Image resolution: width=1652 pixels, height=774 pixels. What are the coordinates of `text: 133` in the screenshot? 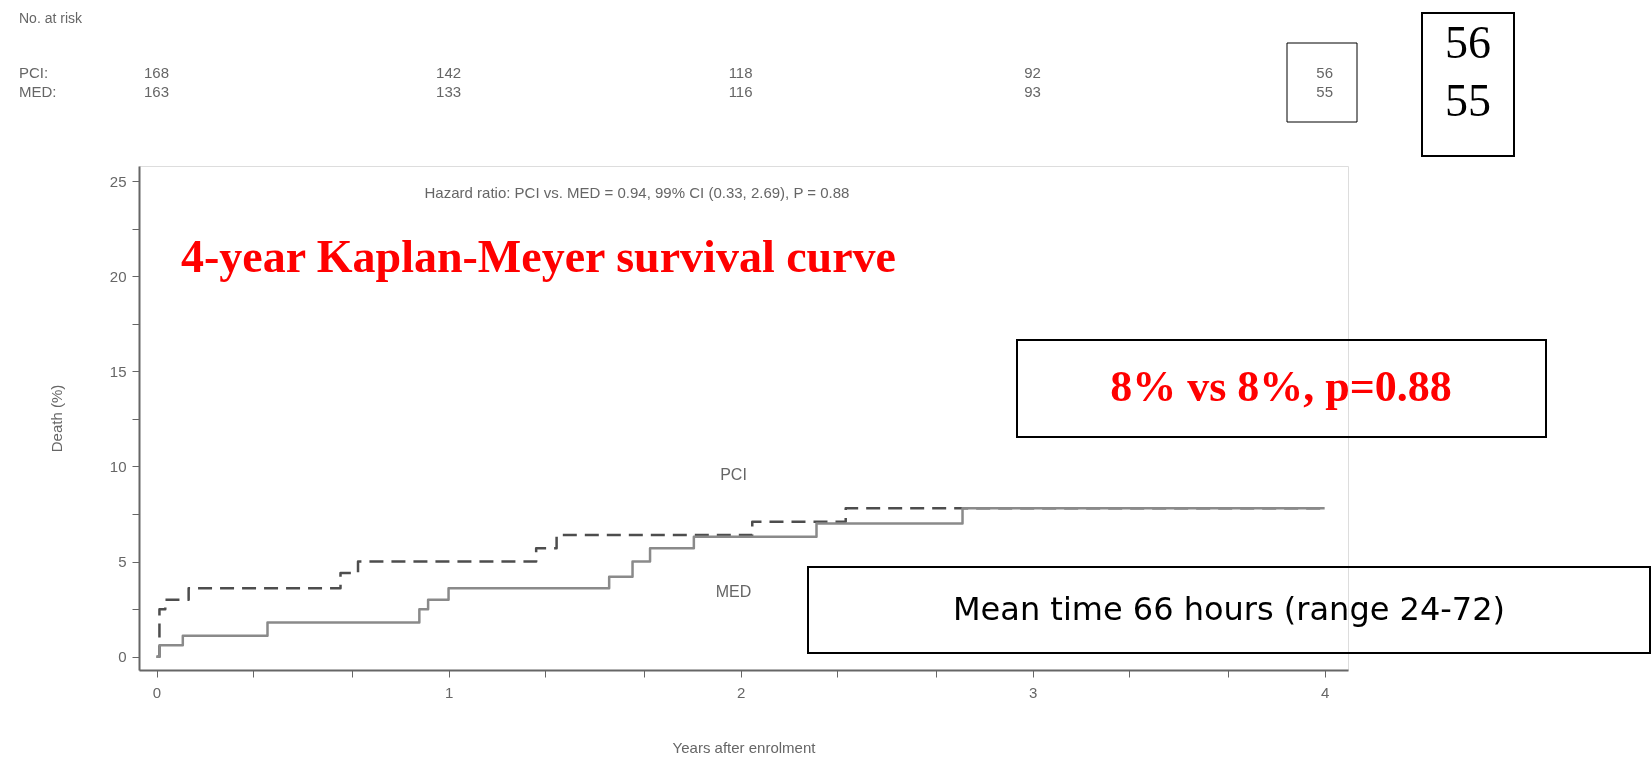 It's located at (449, 91).